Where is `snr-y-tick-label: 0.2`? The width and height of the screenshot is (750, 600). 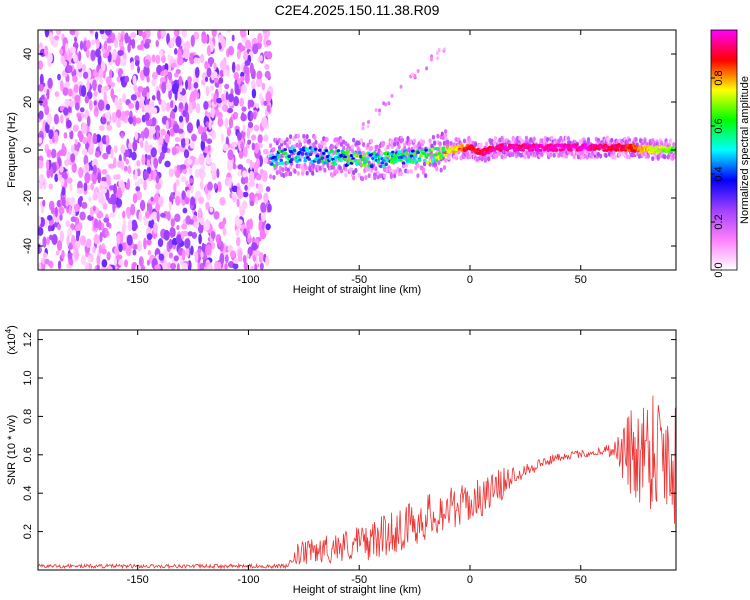 snr-y-tick-label: 0.2 is located at coordinates (28, 531).